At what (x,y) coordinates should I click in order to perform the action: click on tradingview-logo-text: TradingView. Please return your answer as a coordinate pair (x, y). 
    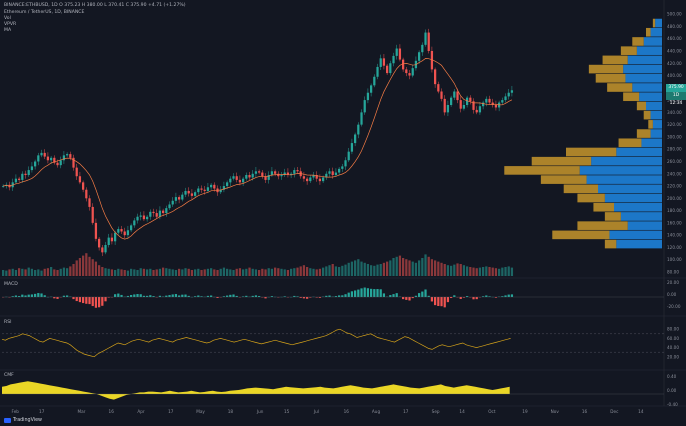
    Looking at the image, I should click on (27, 420).